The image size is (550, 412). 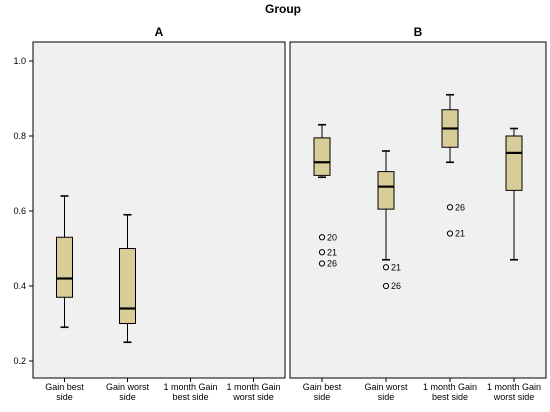 What do you see at coordinates (159, 32) in the screenshot?
I see `panel-title: A` at bounding box center [159, 32].